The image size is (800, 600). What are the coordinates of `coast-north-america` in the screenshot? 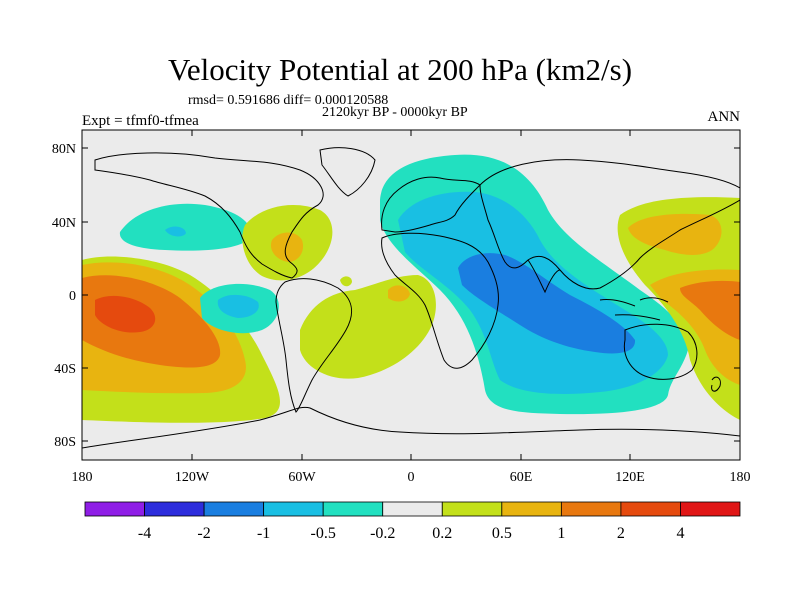 It's located at (209, 215).